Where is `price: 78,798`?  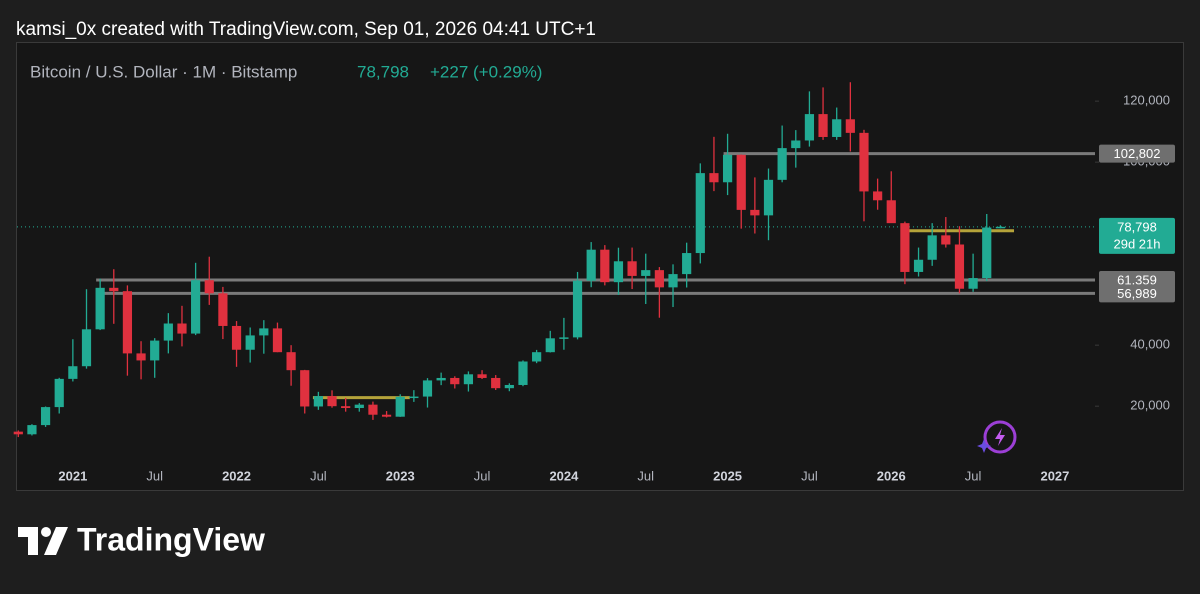 price: 78,798 is located at coordinates (383, 71).